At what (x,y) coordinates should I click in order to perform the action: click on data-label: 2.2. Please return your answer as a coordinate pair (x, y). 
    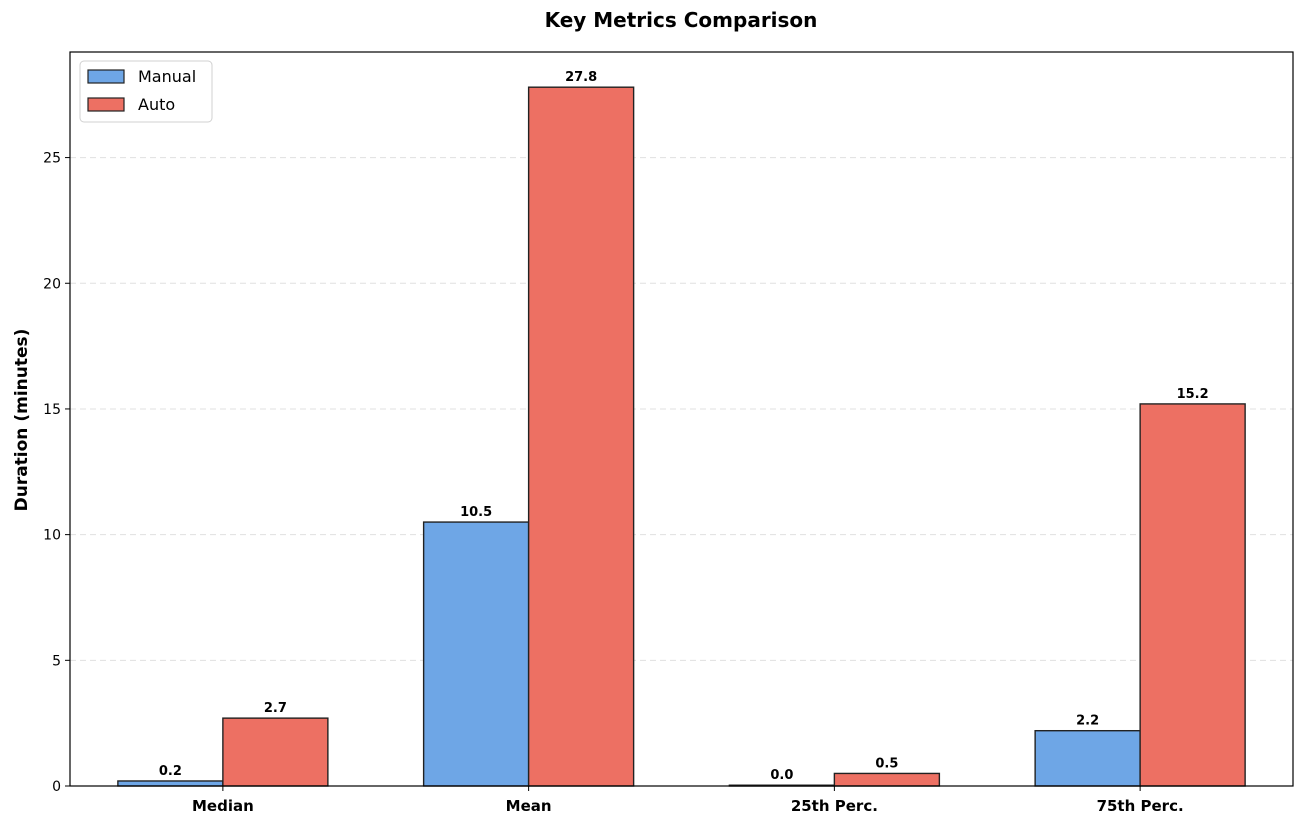
    Looking at the image, I should click on (1087, 721).